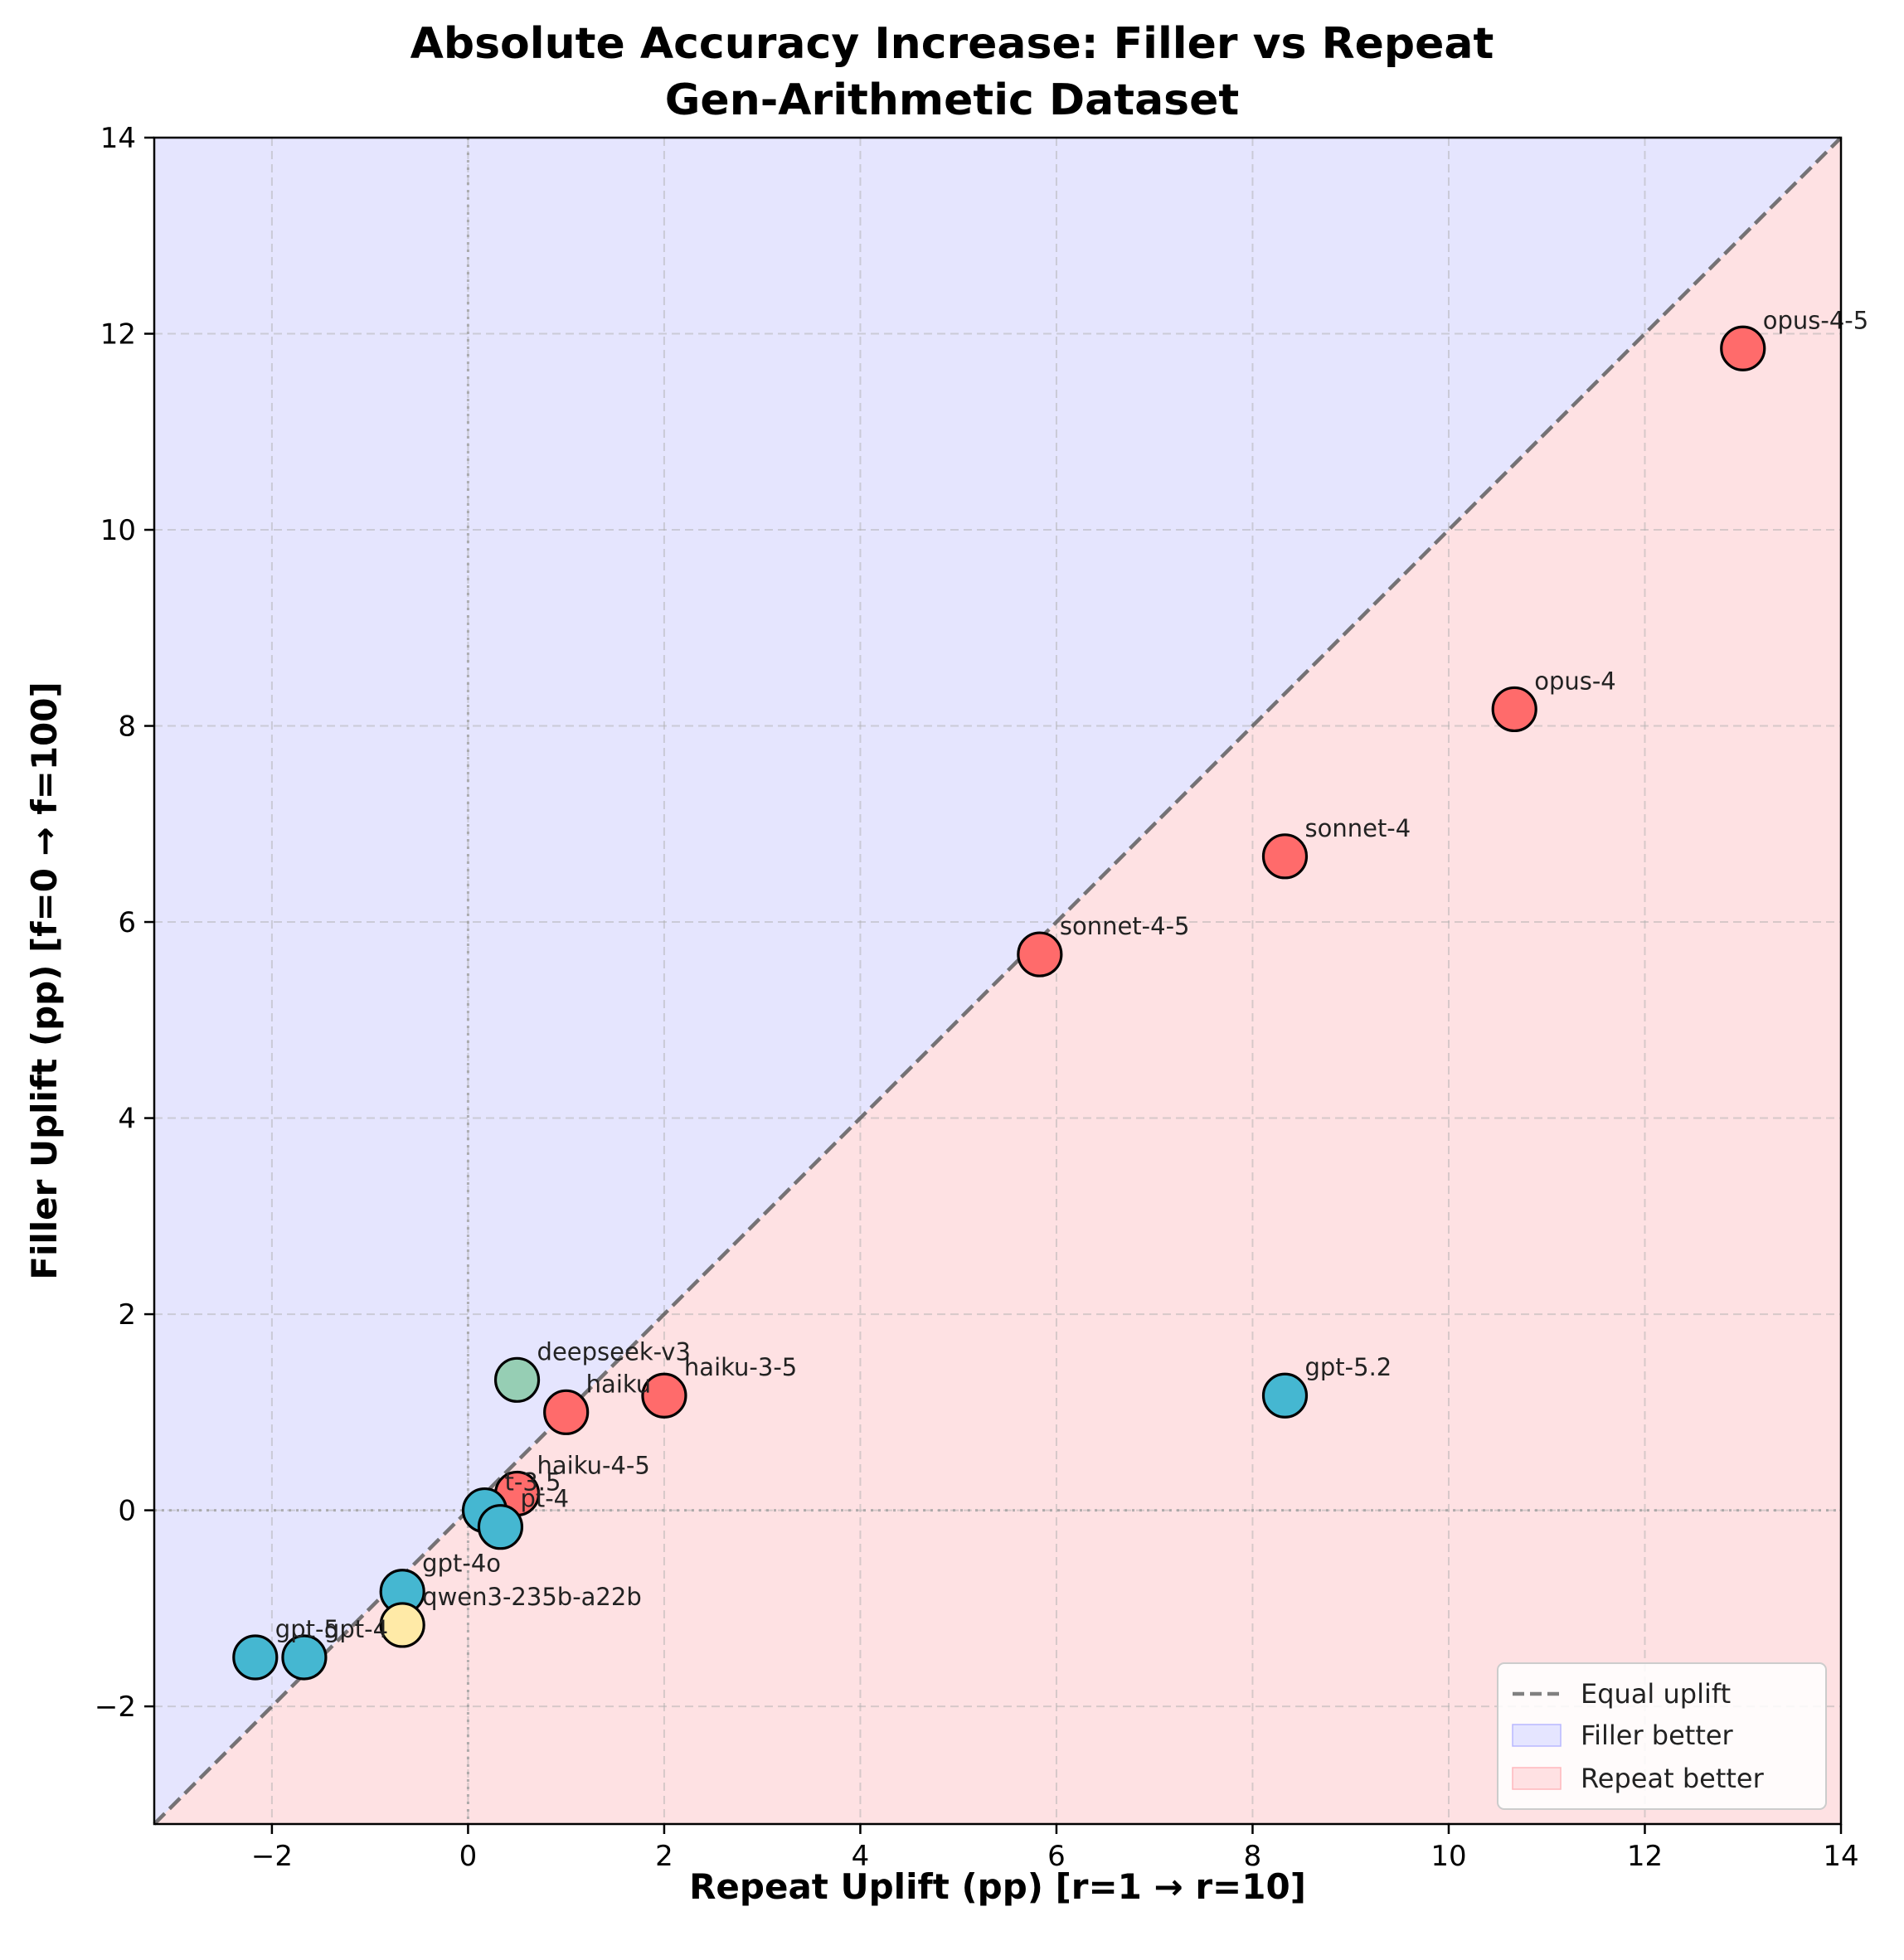 This screenshot has width=1904, height=1960. I want to click on y-tick-label: 4, so click(127, 1120).